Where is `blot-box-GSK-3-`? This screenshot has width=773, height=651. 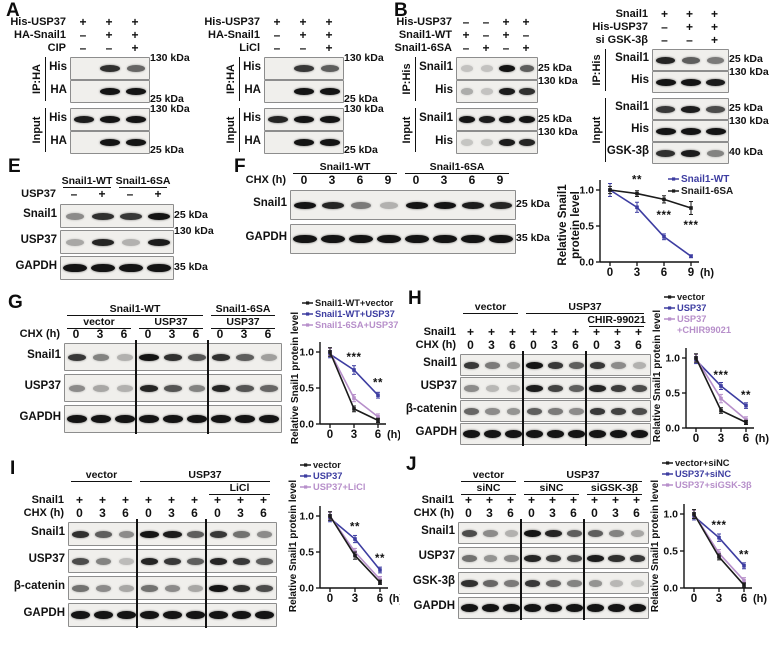
blot-box-GSK-3- is located at coordinates (553, 583).